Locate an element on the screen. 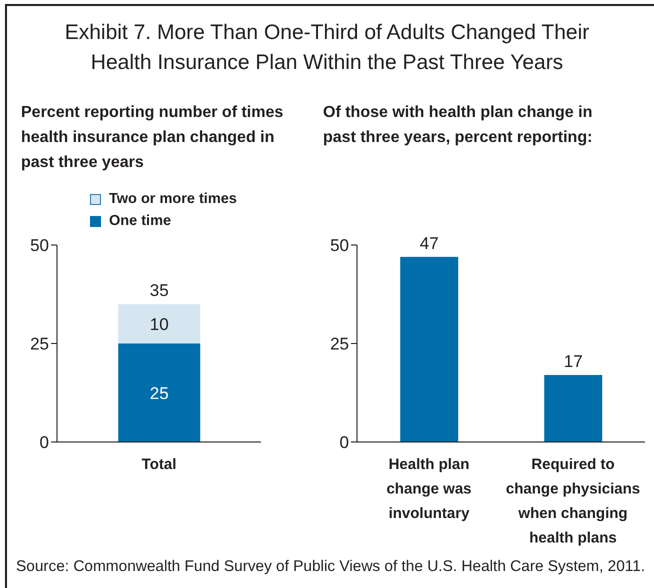 Image resolution: width=654 pixels, height=588 pixels. chart-subtitle: Percent reporting number of times health insurance plan changed in past three years is located at coordinates (152, 137).